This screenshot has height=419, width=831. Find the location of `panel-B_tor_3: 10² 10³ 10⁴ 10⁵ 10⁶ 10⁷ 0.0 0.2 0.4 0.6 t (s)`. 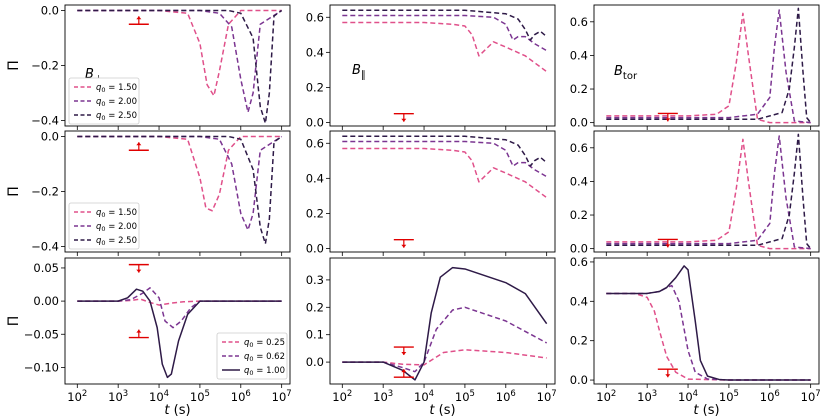

panel-B_tor_3: 10² 10³ 10⁴ 10⁵ 10⁶ 10⁷ 0.0 0.2 0.4 0.6 t (s) is located at coordinates (695, 336).